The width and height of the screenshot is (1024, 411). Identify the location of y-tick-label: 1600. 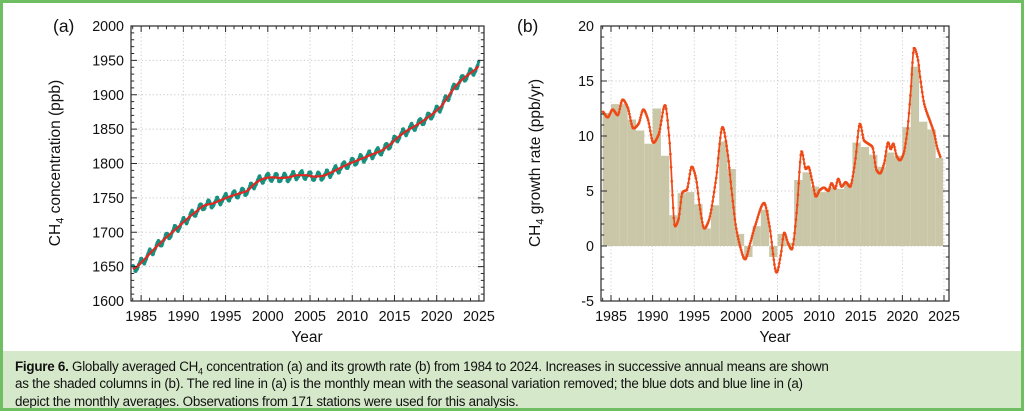
(108, 302).